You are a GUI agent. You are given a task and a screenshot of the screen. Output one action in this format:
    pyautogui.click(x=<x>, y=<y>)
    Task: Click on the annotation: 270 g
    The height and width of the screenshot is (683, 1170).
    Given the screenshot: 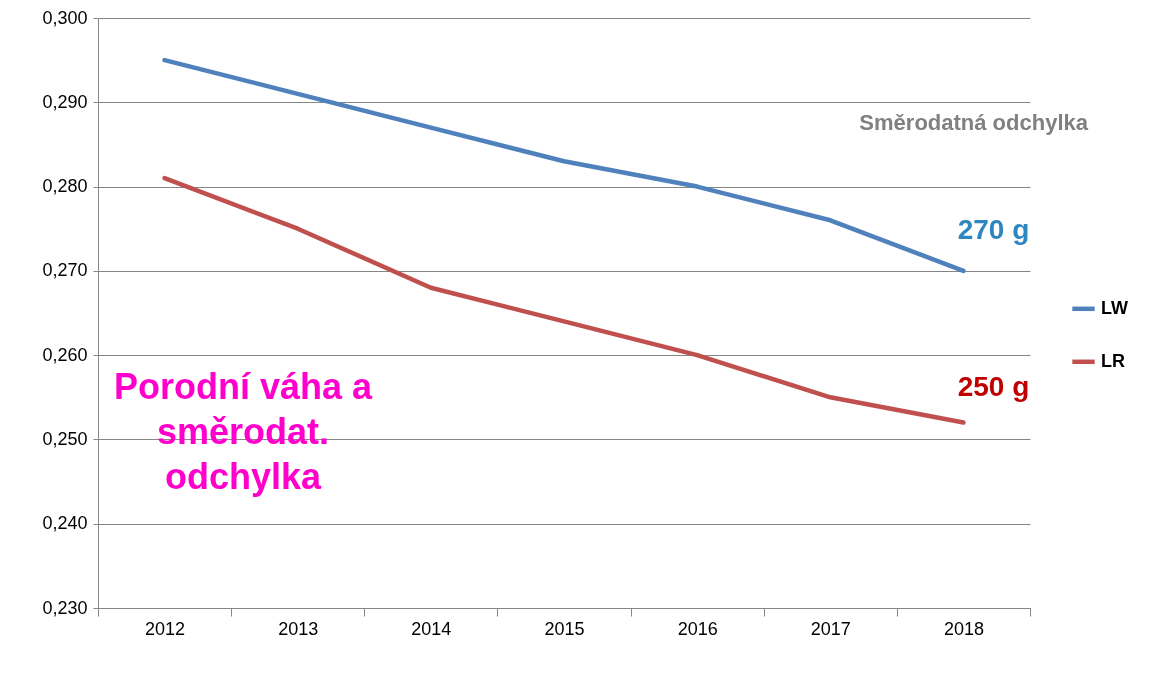 What is the action you would take?
    pyautogui.click(x=993, y=229)
    